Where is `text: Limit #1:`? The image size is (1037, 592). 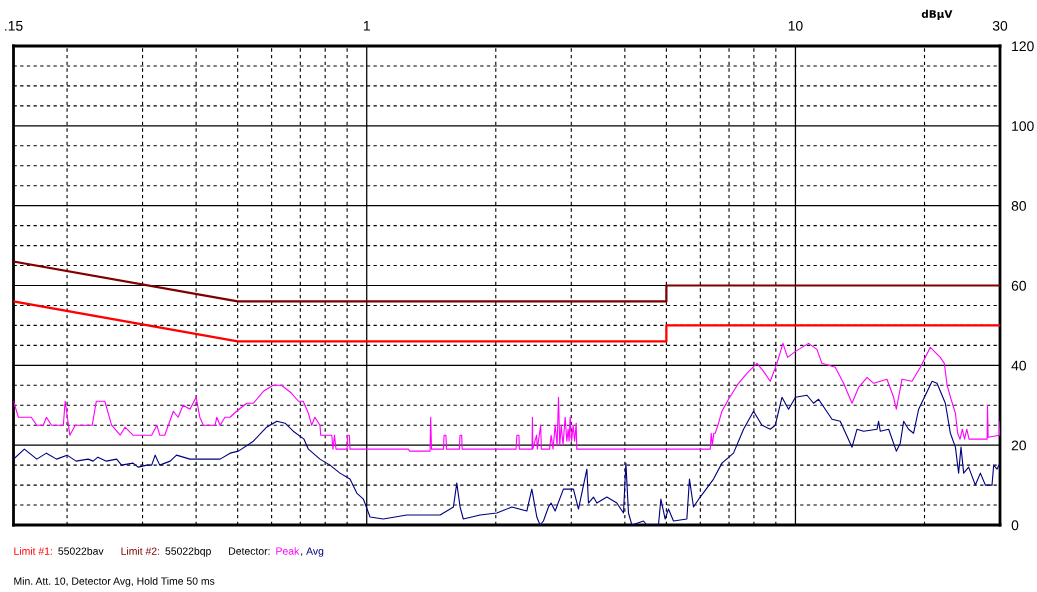
text: Limit #1: is located at coordinates (33, 551).